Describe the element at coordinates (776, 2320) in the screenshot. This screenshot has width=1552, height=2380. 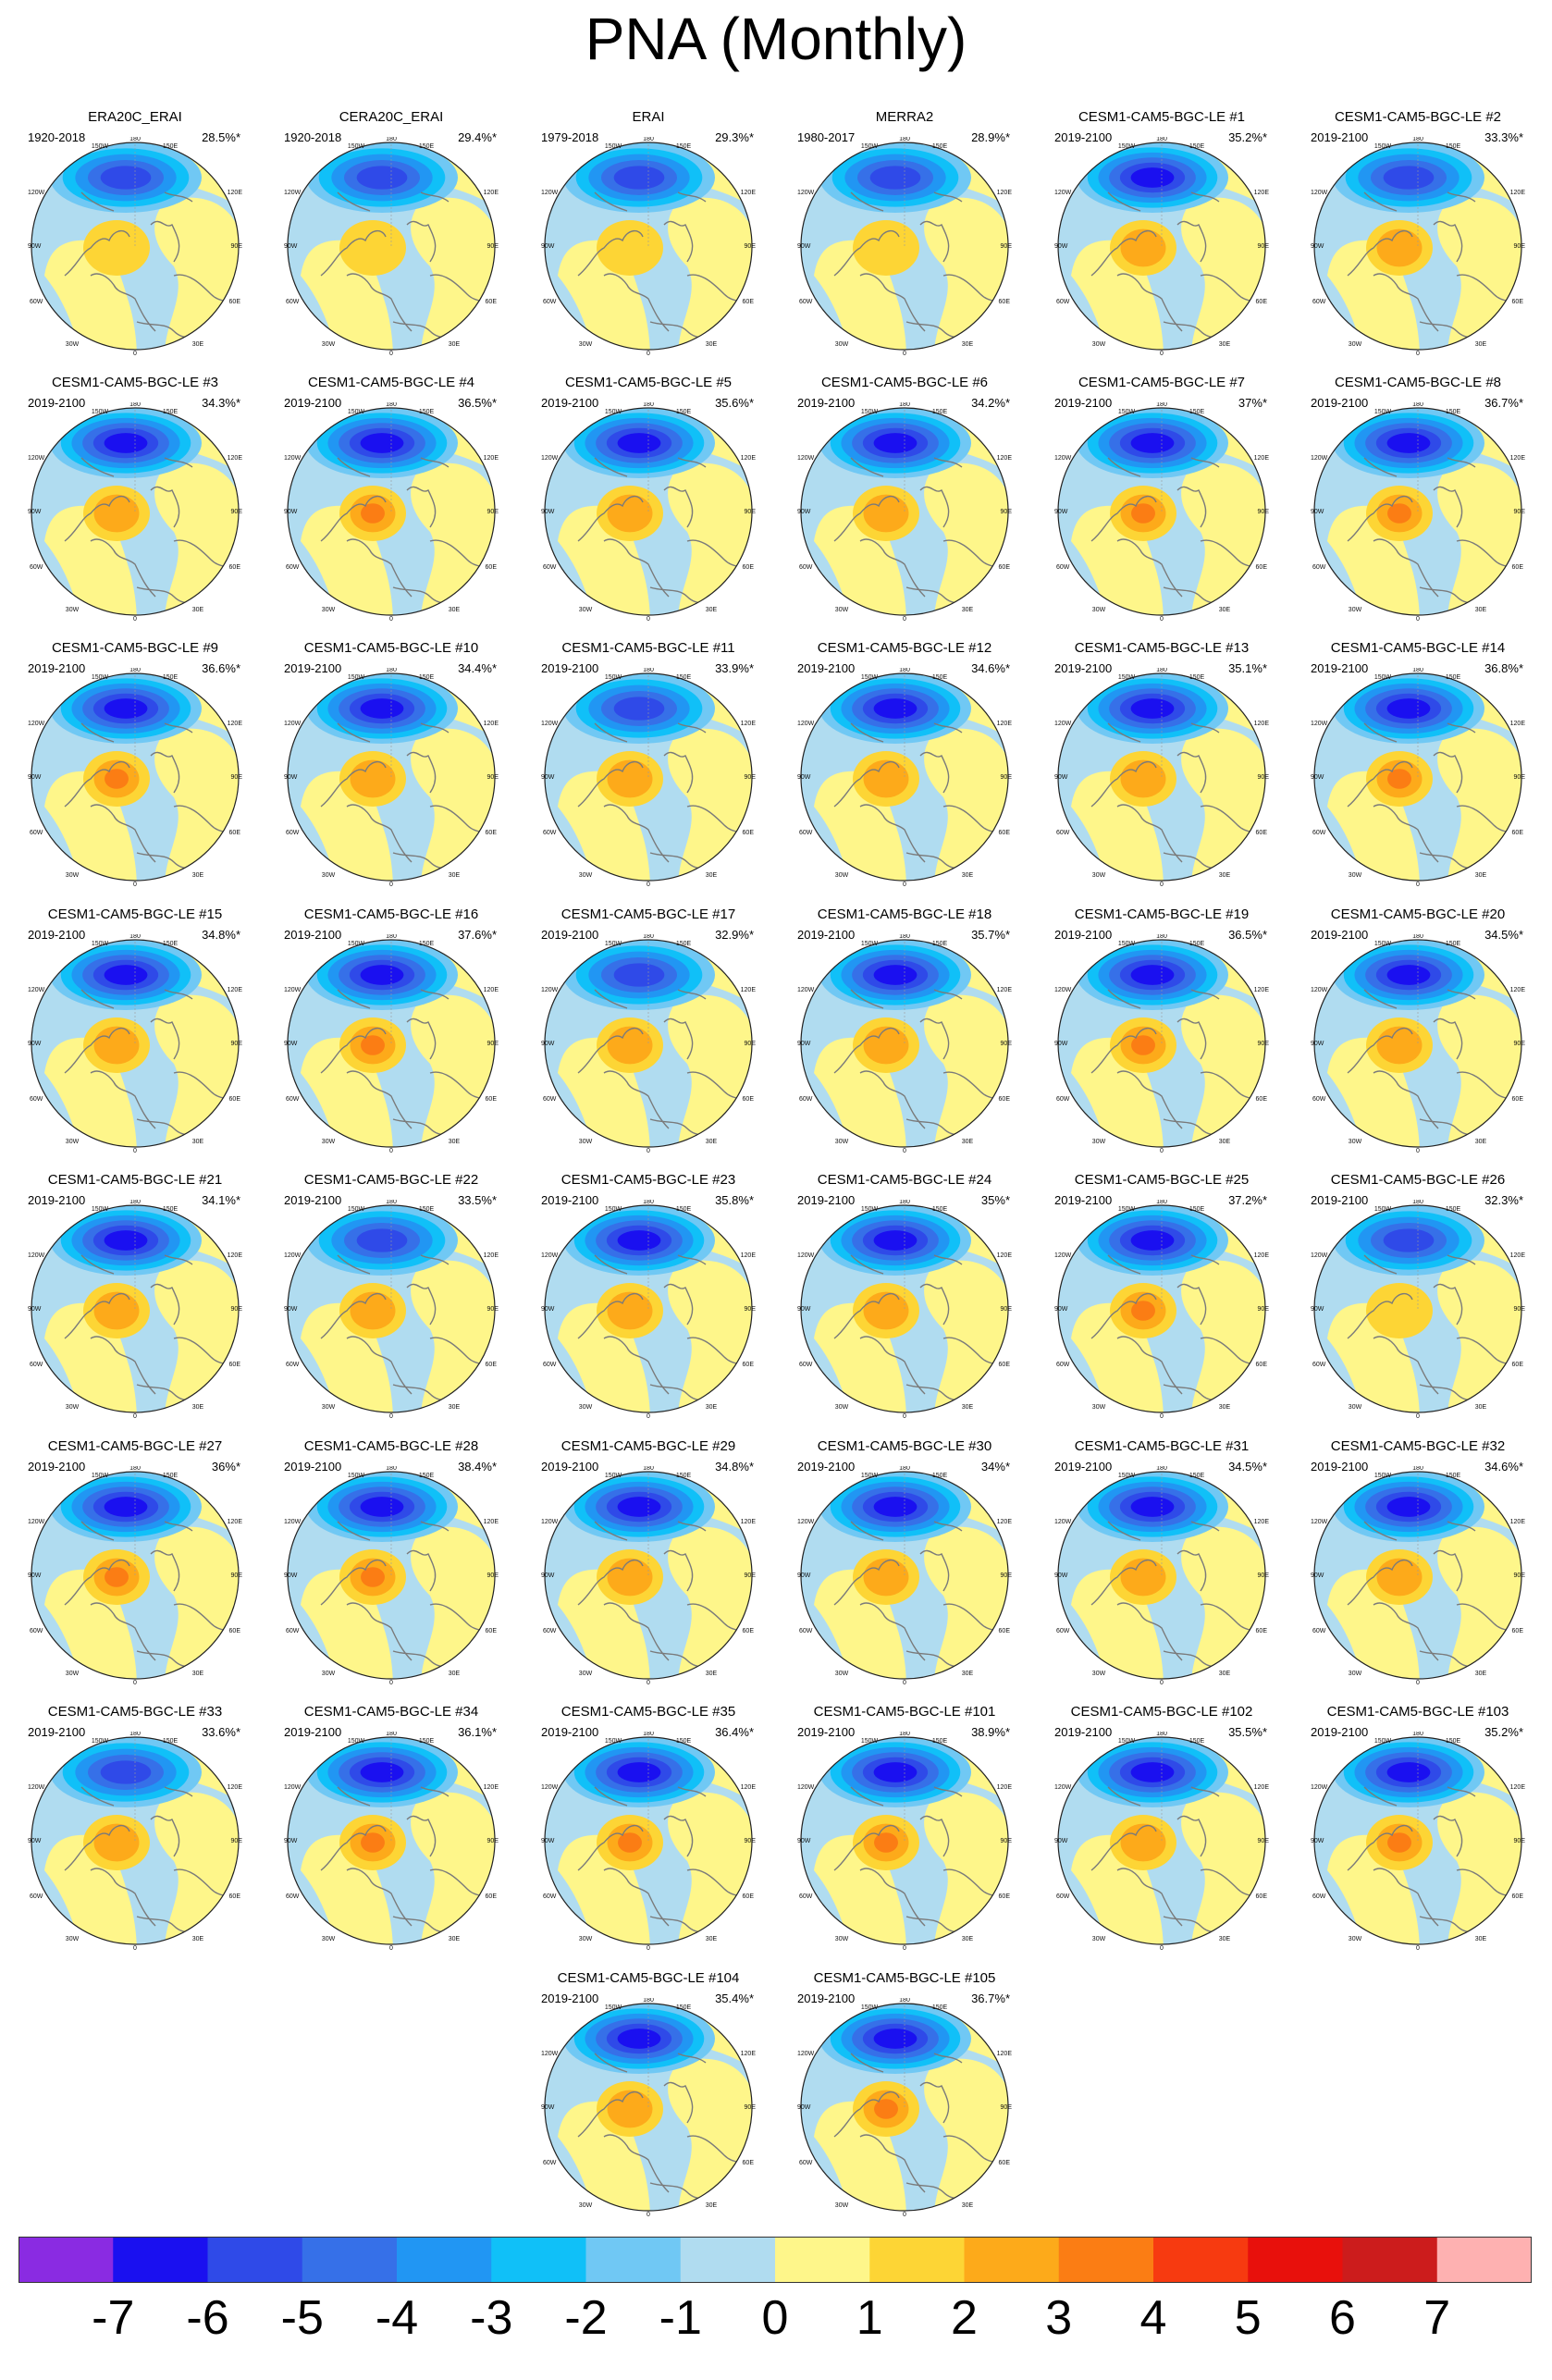
I see `colorbar-labels: -7 -6 -5 -4 -3 -2 -1 0 1 2 3 4 5 6 7` at that location.